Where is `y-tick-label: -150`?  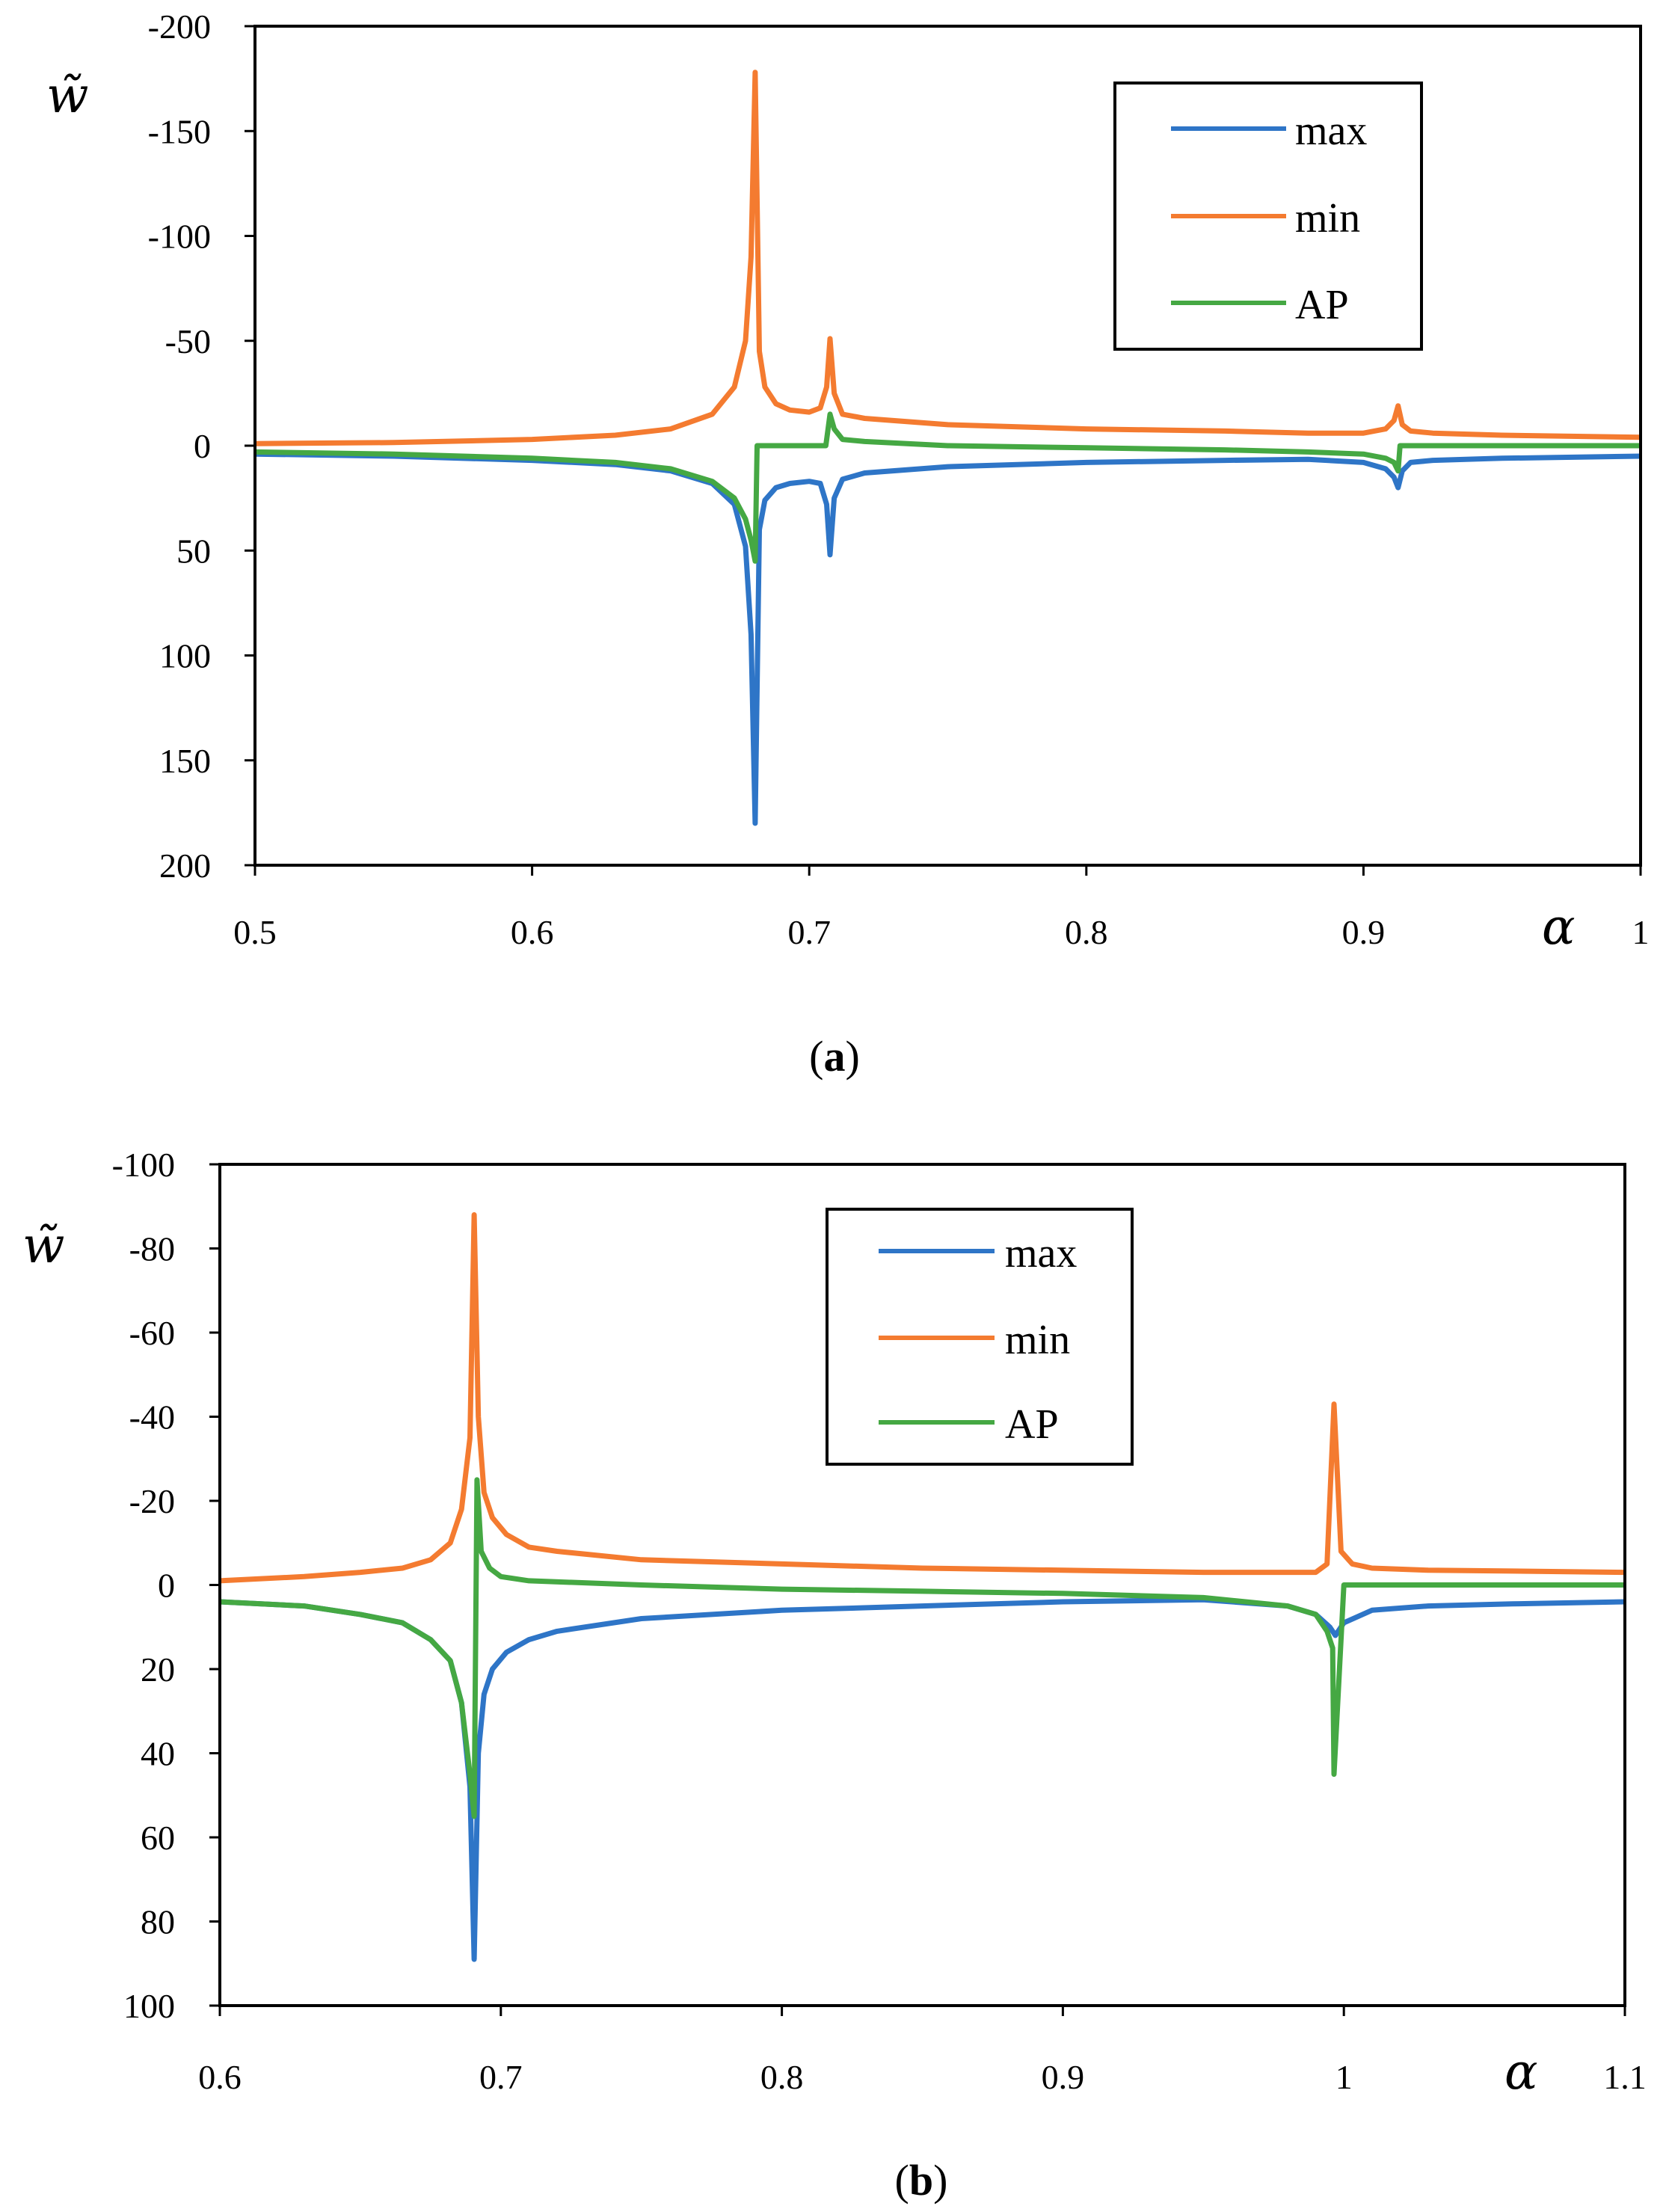 y-tick-label: -150 is located at coordinates (179, 131).